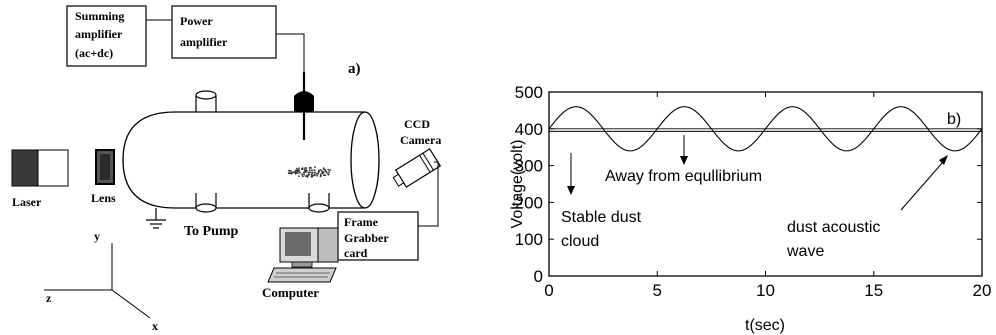  I want to click on y-tick-label: 0, so click(538, 276).